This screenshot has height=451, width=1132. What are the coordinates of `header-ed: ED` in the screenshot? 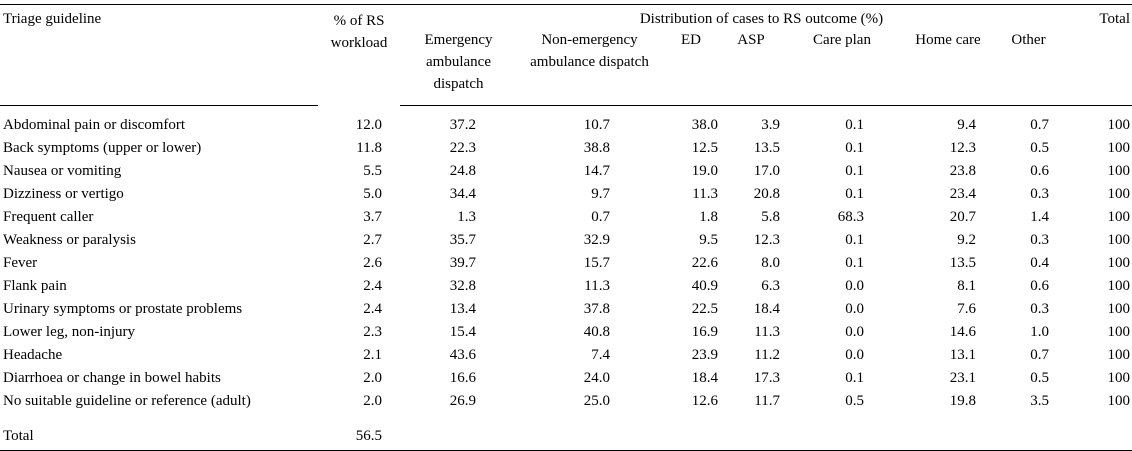 It's located at (691, 67).